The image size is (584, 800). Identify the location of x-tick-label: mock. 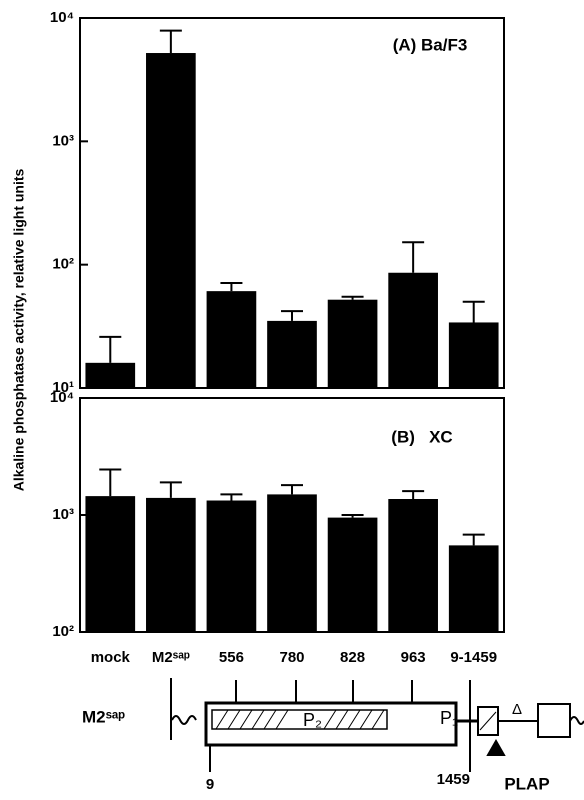
(111, 657).